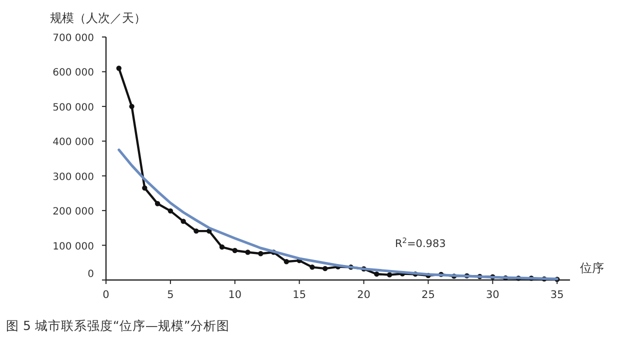 The image size is (640, 340). I want to click on y-tick-label: 200 000, so click(73, 212).